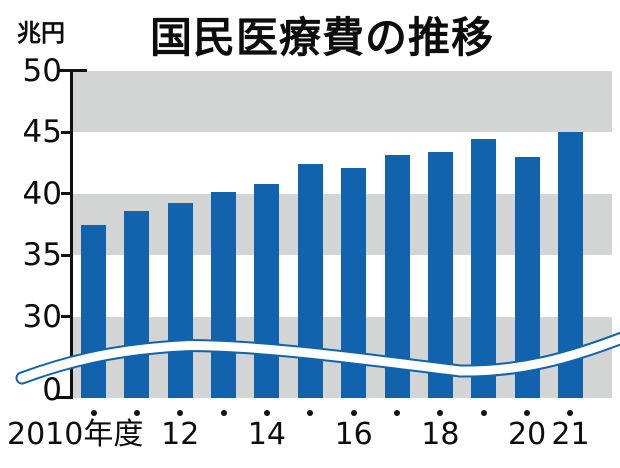 The width and height of the screenshot is (620, 468). Describe the element at coordinates (136, 412) in the screenshot. I see `x-tick-dot-2011` at that location.